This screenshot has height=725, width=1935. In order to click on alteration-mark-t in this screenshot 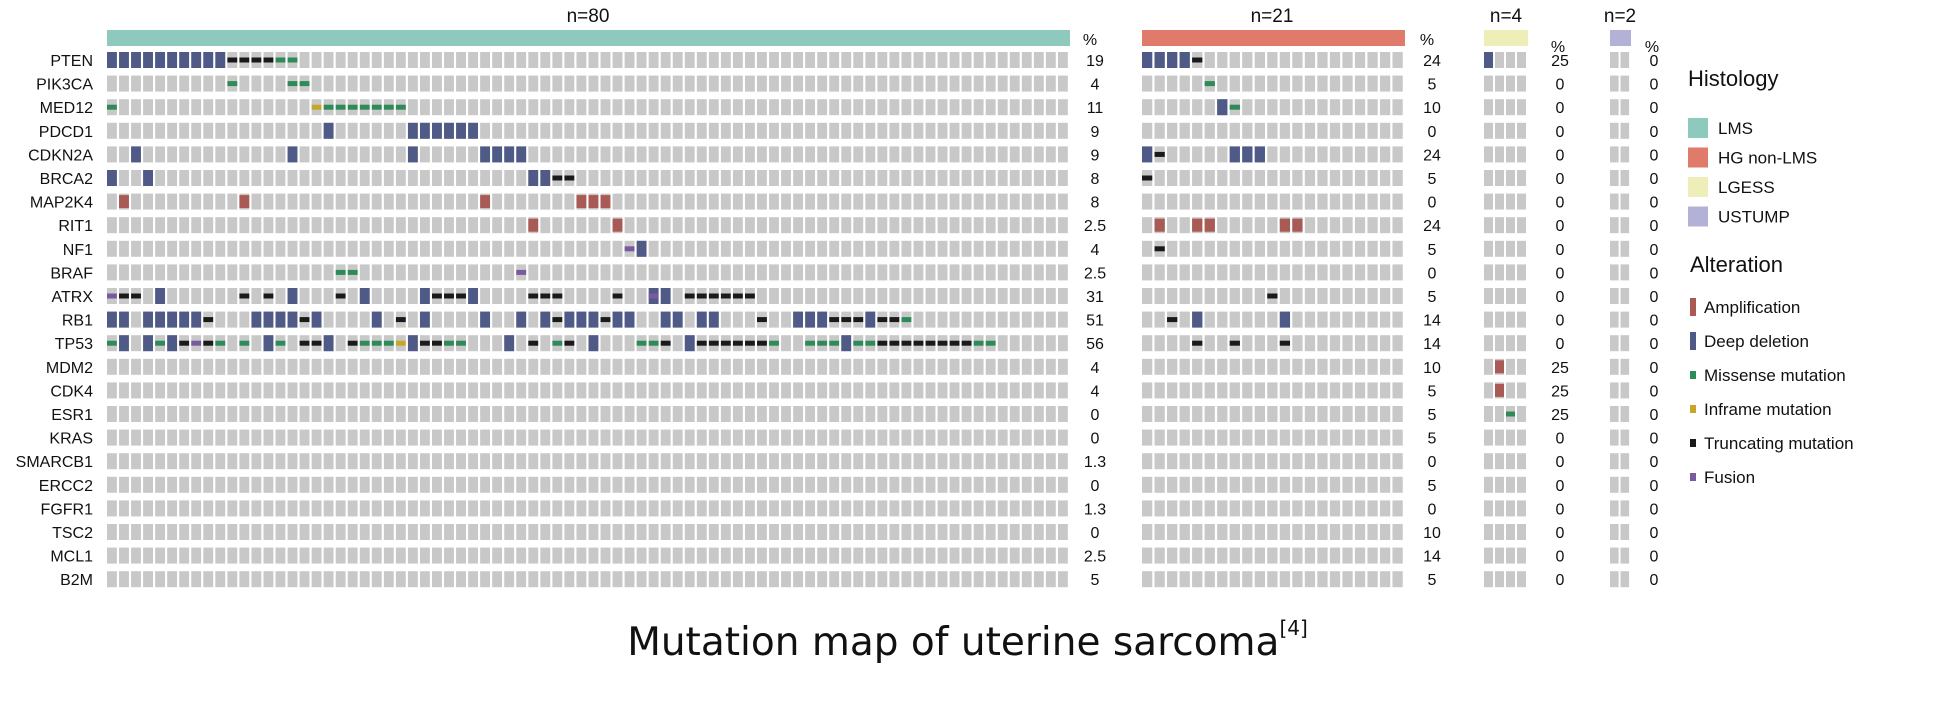, I will do `click(713, 343)`.